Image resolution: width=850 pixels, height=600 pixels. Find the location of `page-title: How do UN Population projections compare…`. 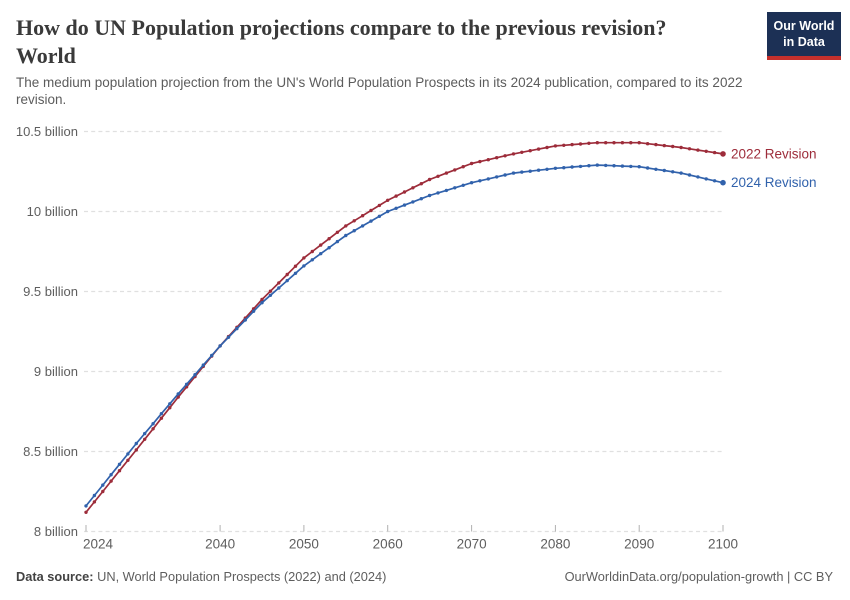

page-title: How do UN Population projections compare… is located at coordinates (388, 42).